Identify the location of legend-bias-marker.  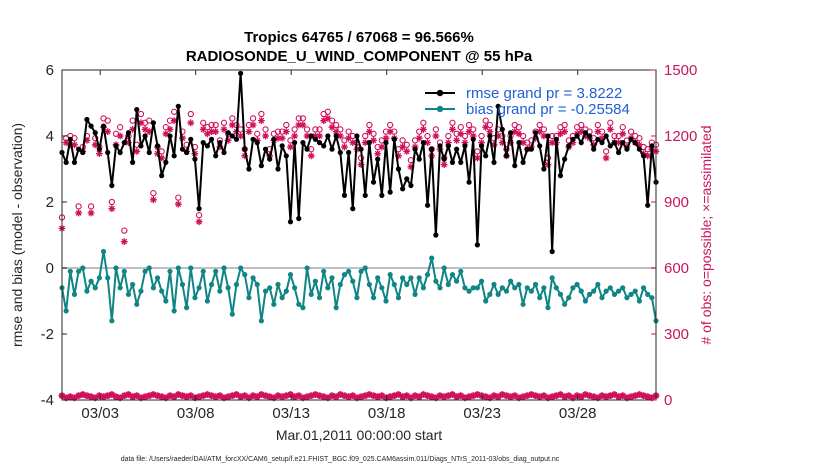
(440, 109).